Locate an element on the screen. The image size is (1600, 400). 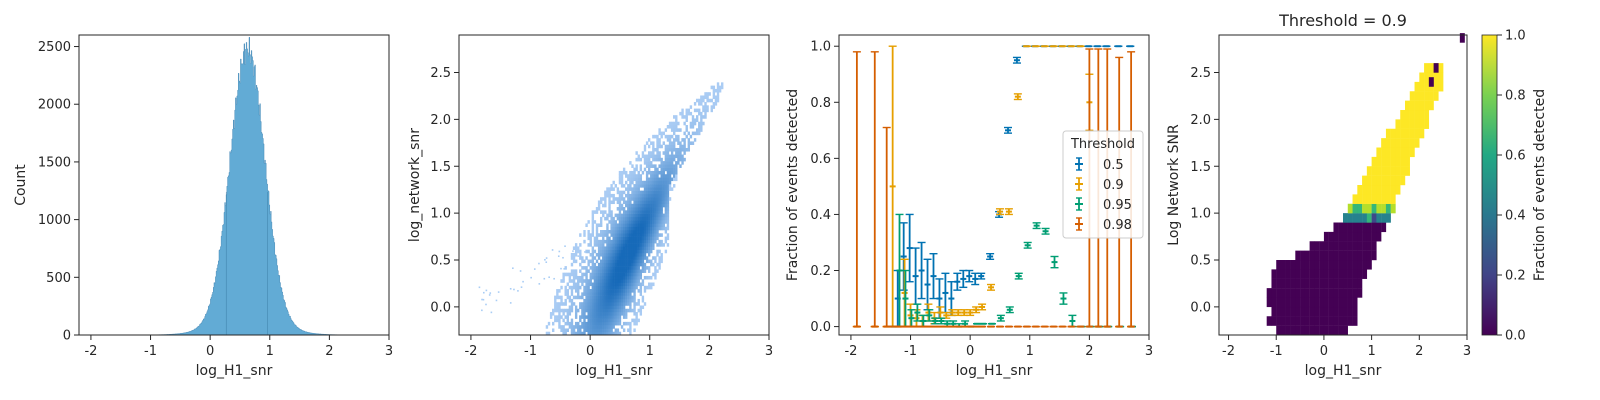
legend-label: 0.9 is located at coordinates (1113, 185).